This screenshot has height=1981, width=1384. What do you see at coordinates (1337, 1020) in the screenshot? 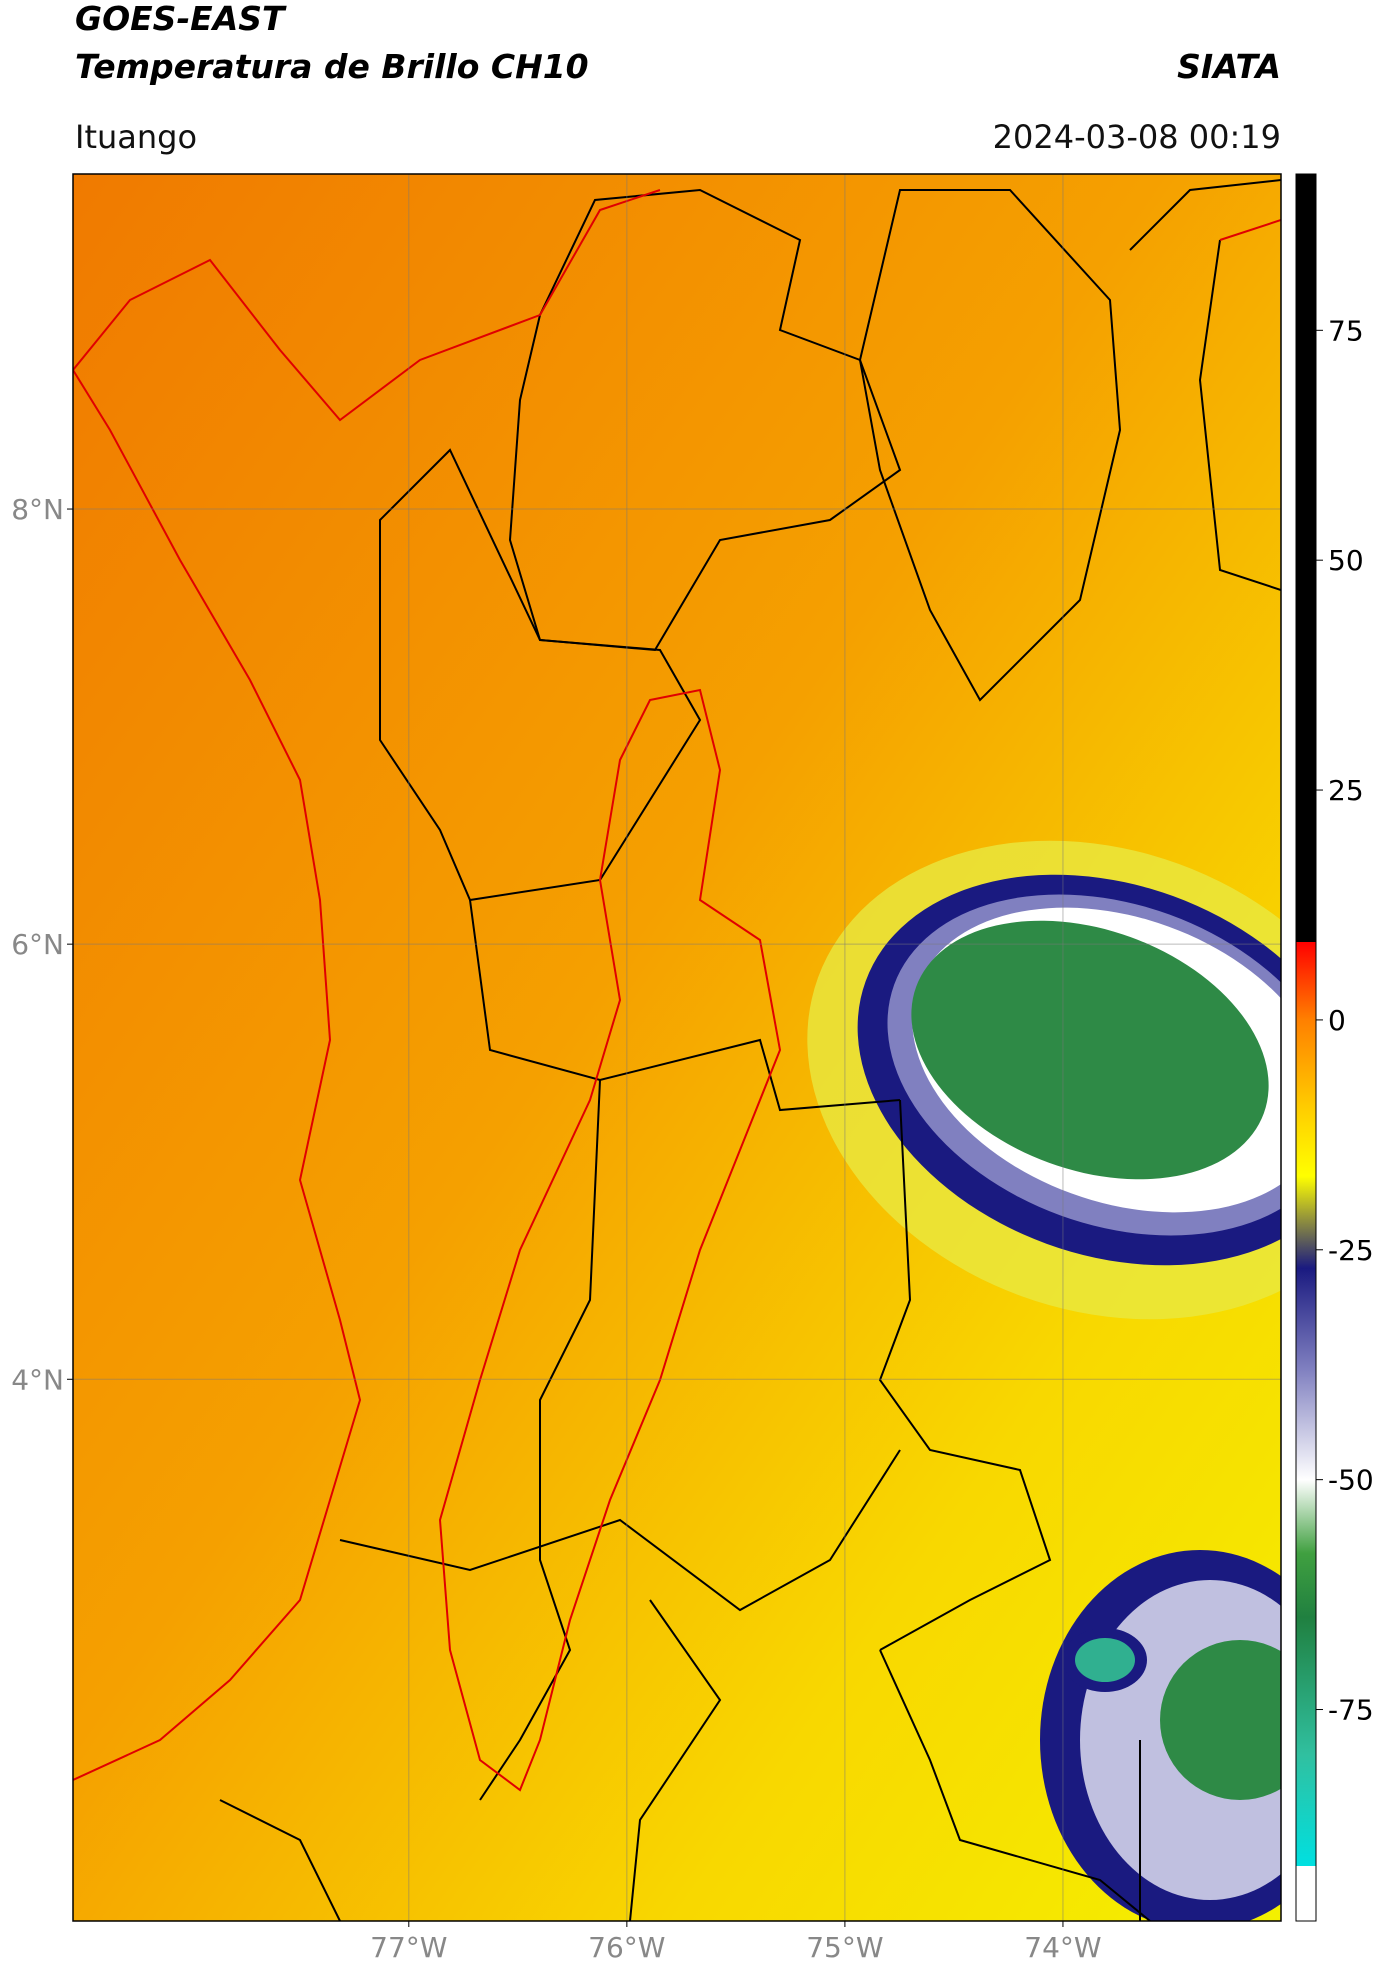
I see `colorbar-tick-label: 0` at bounding box center [1337, 1020].